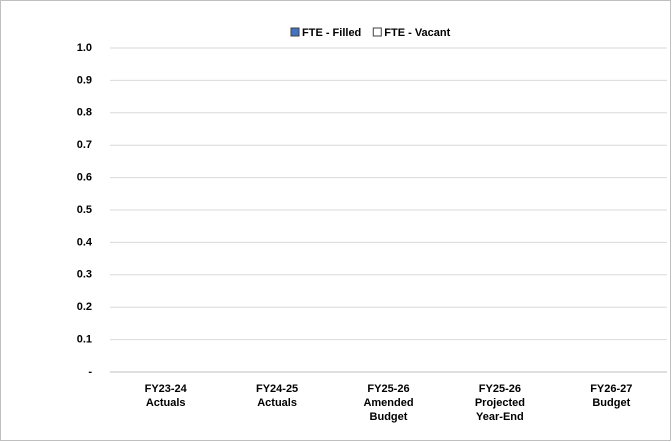 The image size is (672, 442). I want to click on y-tick-label: 0.9, so click(84, 80).